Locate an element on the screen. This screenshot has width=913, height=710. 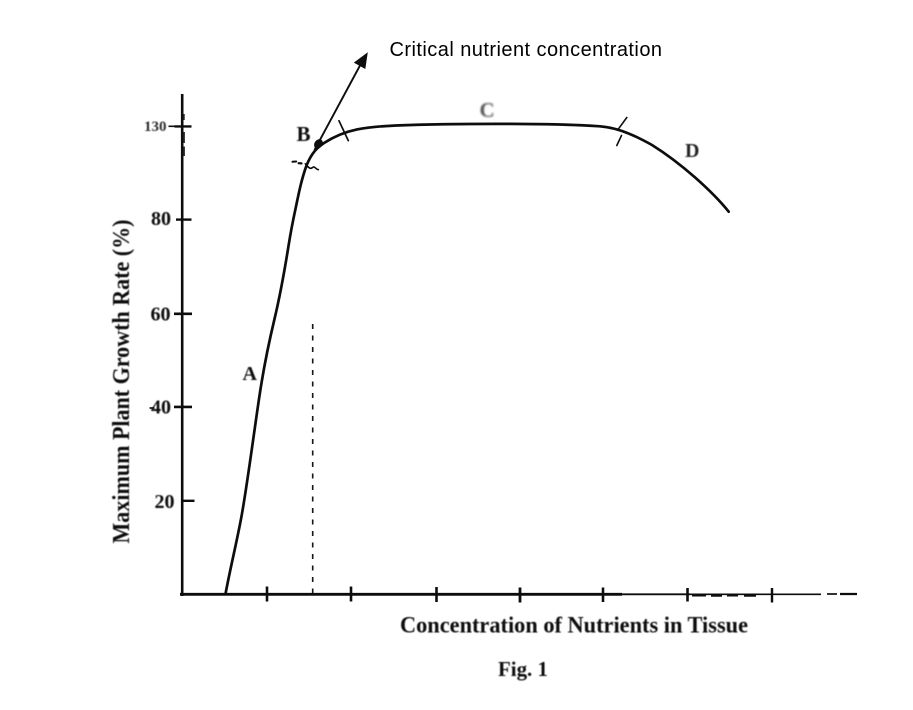
svg-text: B is located at coordinates (304, 134).